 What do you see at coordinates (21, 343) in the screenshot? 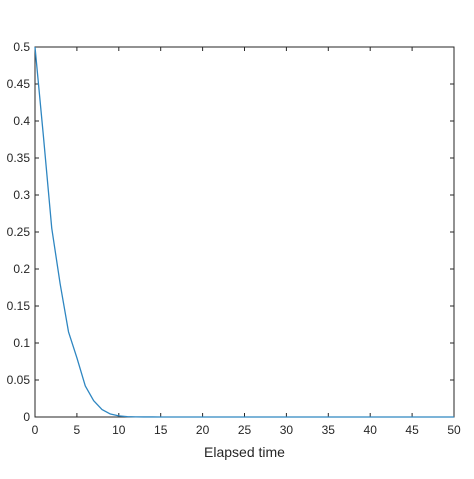
I see `y-tick-label: 0.1` at bounding box center [21, 343].